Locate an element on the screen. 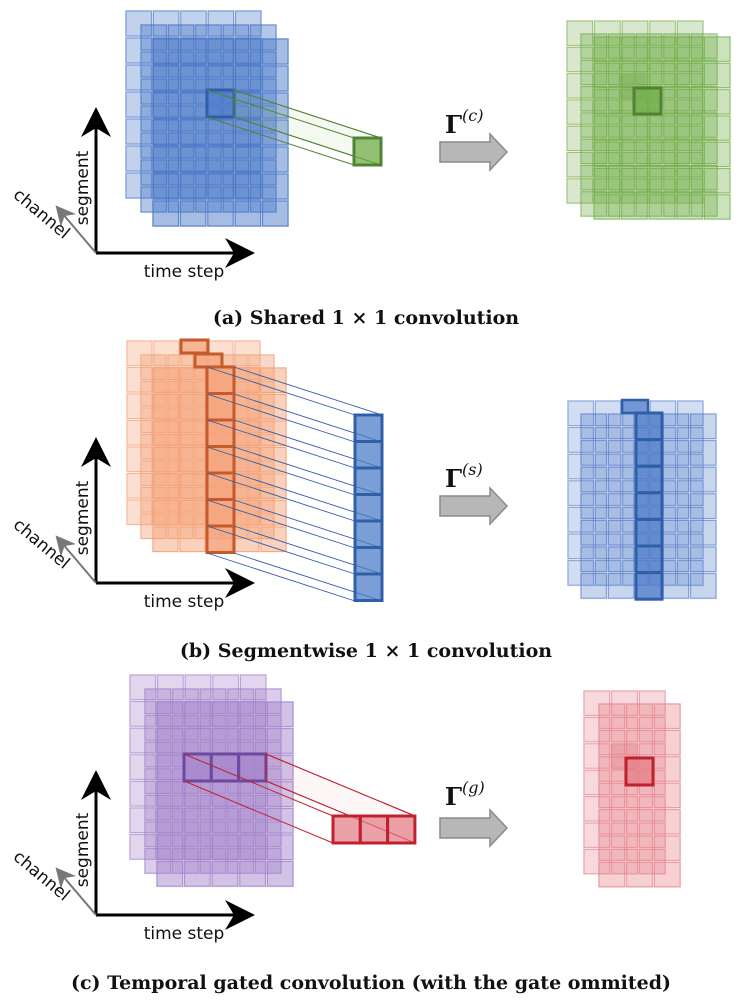  segment-axis-label: segment is located at coordinates (83, 517).